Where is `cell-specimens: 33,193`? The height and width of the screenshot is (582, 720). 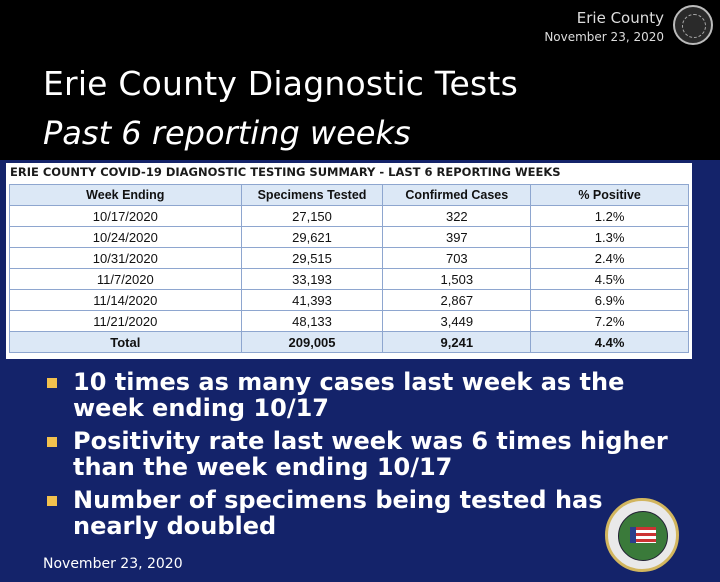
cell-specimens: 33,193 is located at coordinates (312, 279).